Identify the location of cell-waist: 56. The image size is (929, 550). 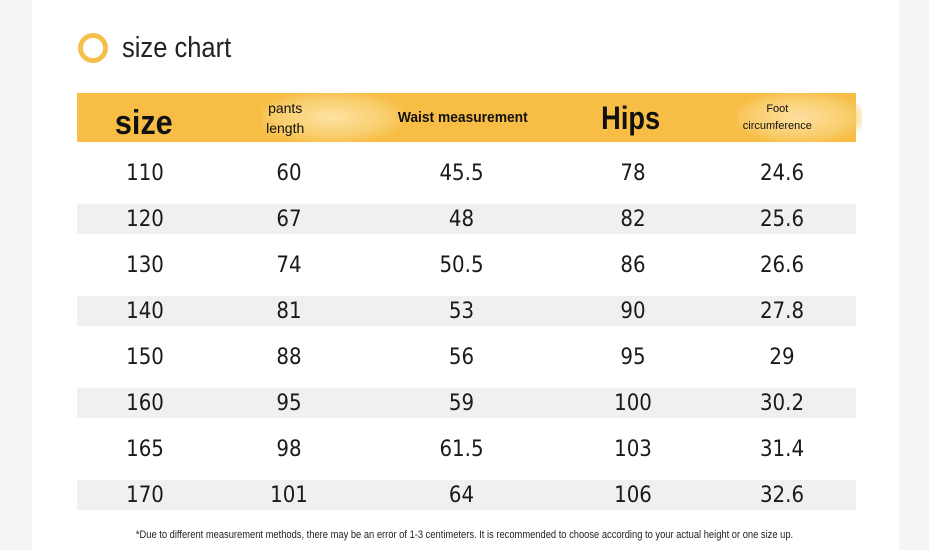
(461, 357).